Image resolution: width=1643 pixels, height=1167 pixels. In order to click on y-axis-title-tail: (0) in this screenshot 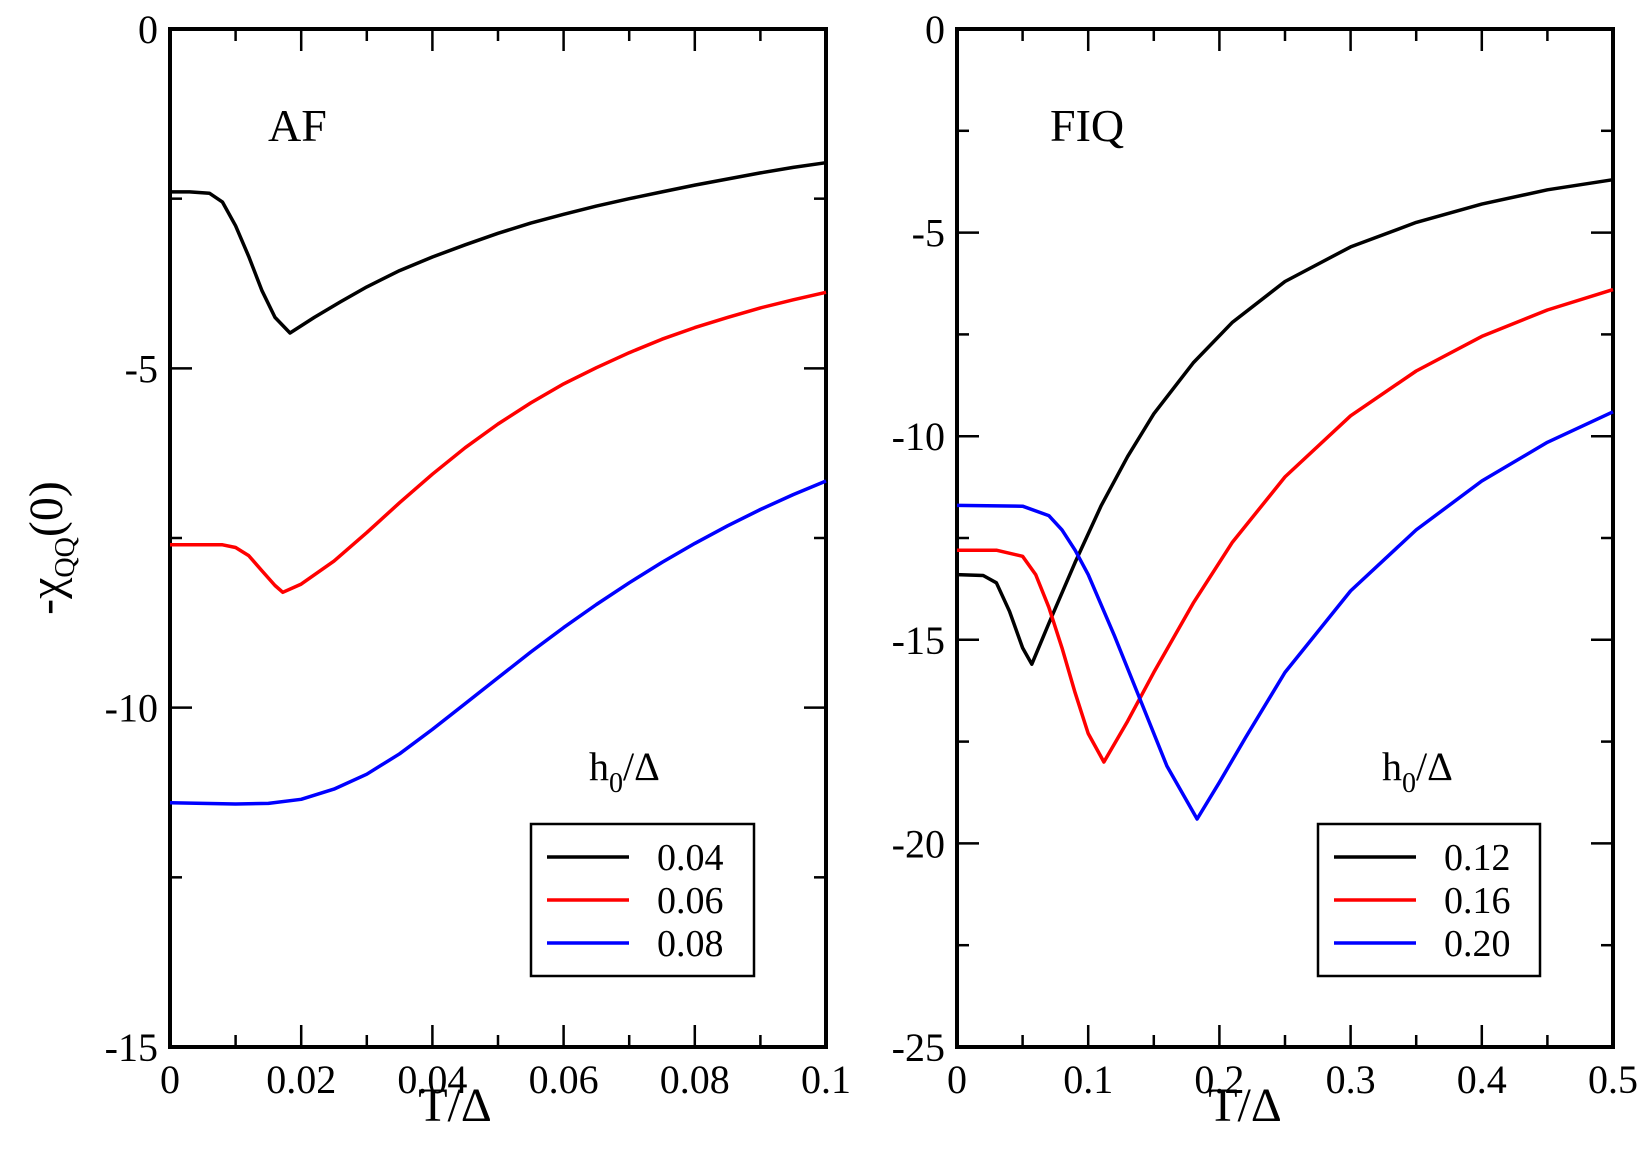, I will do `click(46, 509)`.